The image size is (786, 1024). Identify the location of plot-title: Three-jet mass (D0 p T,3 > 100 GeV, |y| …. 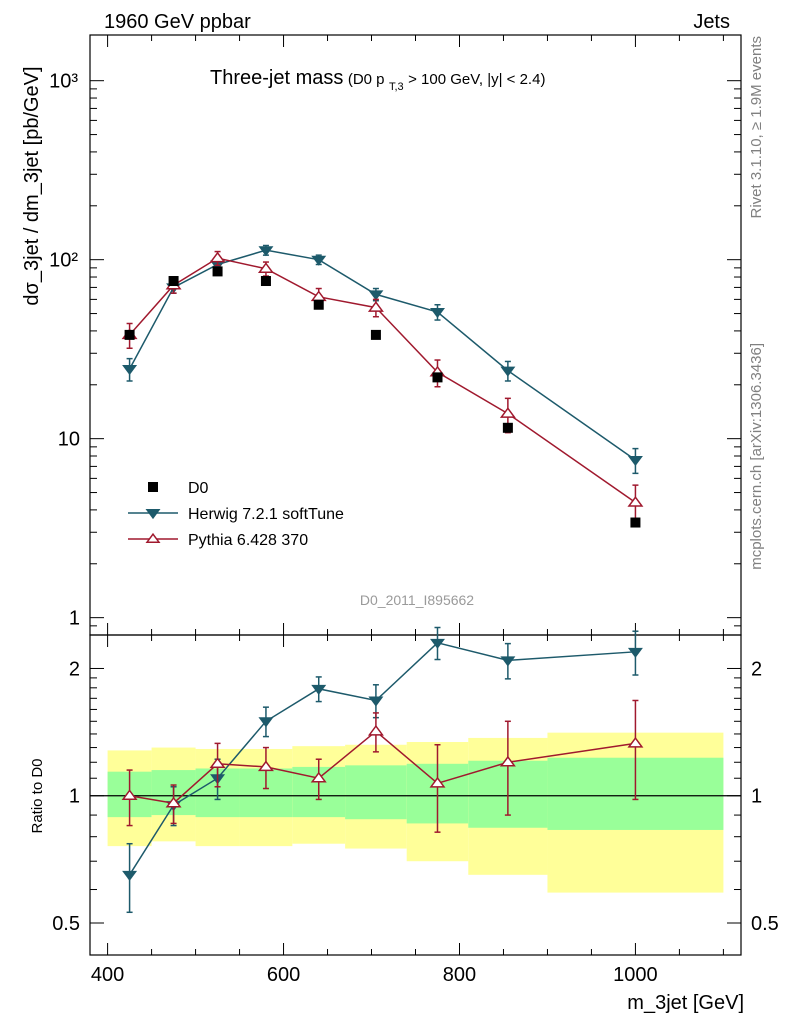
(377, 80).